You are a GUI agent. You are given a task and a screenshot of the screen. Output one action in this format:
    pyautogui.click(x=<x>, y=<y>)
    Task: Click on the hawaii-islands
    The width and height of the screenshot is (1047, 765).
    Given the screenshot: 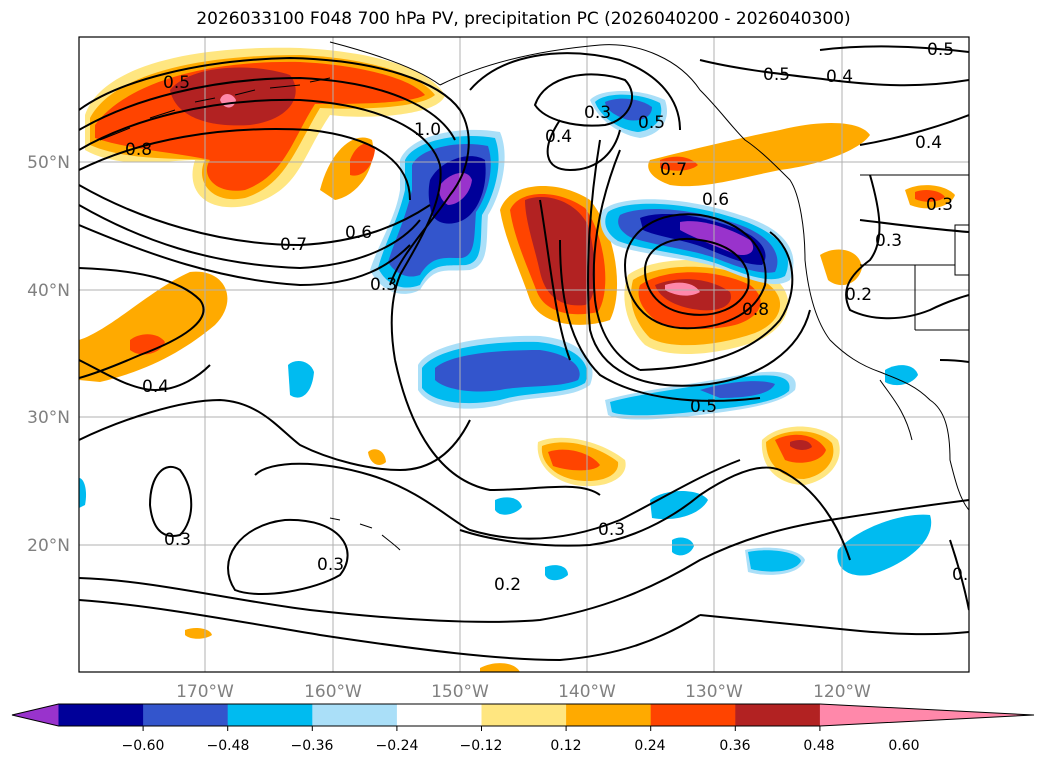 What is the action you would take?
    pyautogui.click(x=365, y=534)
    